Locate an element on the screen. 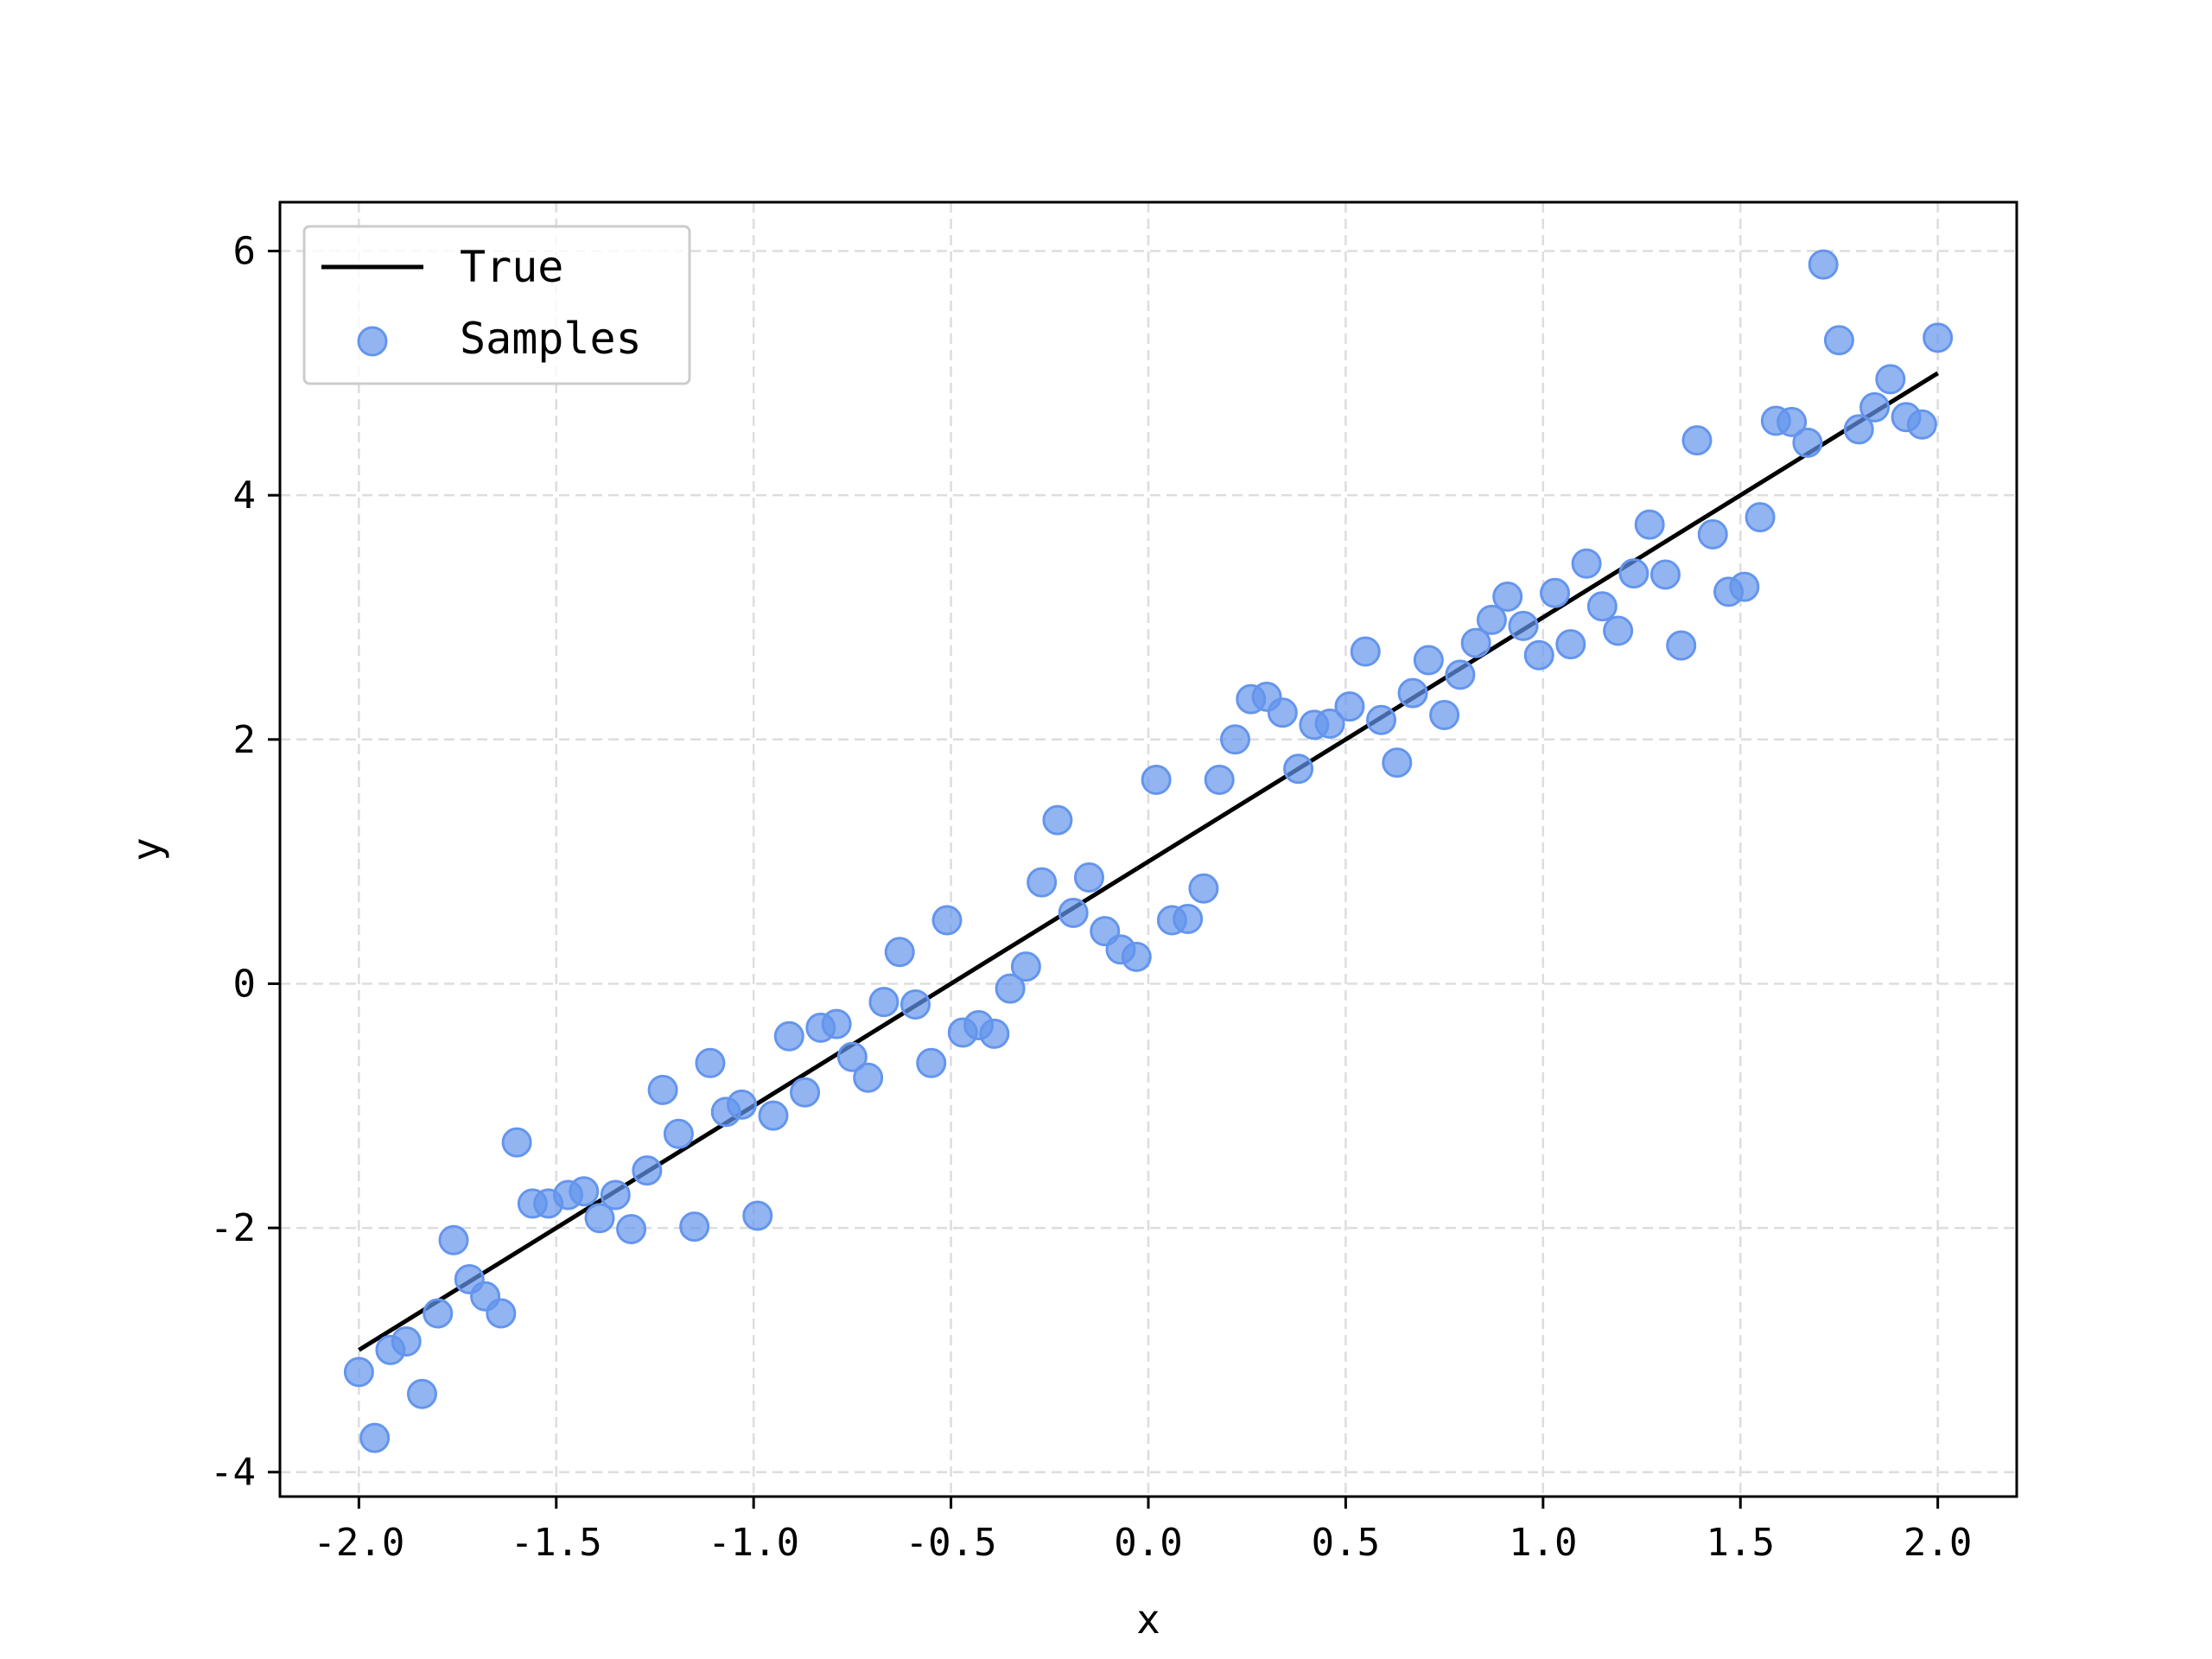  x-tick-label: -0.5 is located at coordinates (951, 1543).